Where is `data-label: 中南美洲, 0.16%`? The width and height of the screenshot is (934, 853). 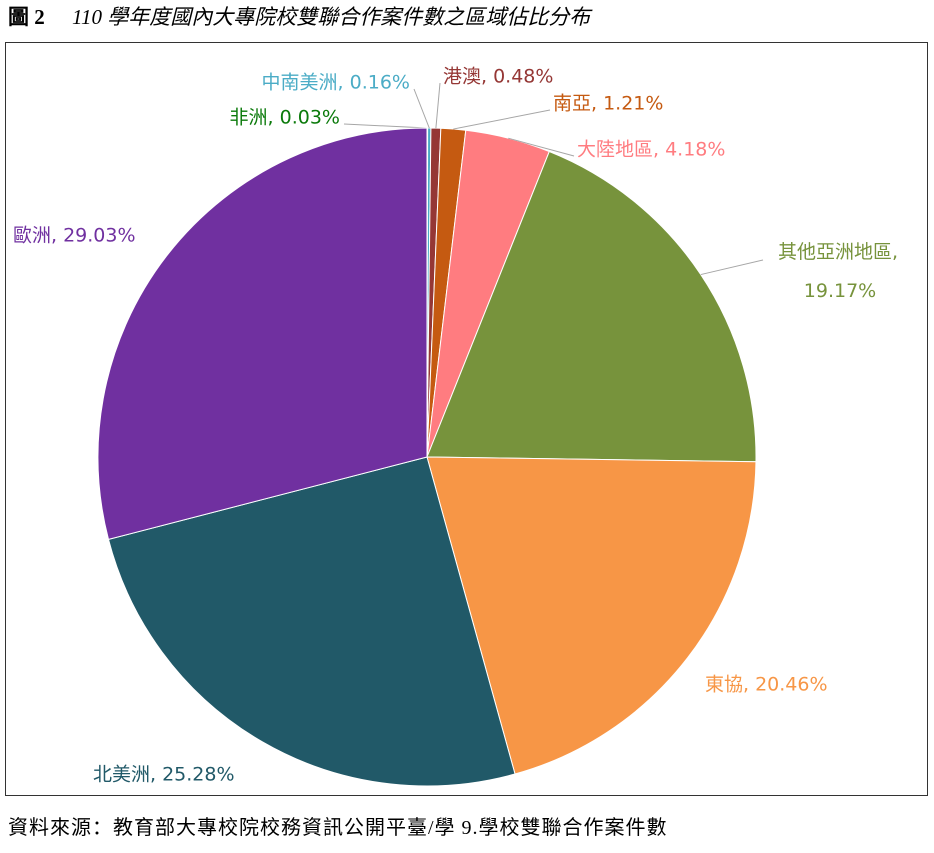 data-label: 中南美洲, 0.16% is located at coordinates (336, 83).